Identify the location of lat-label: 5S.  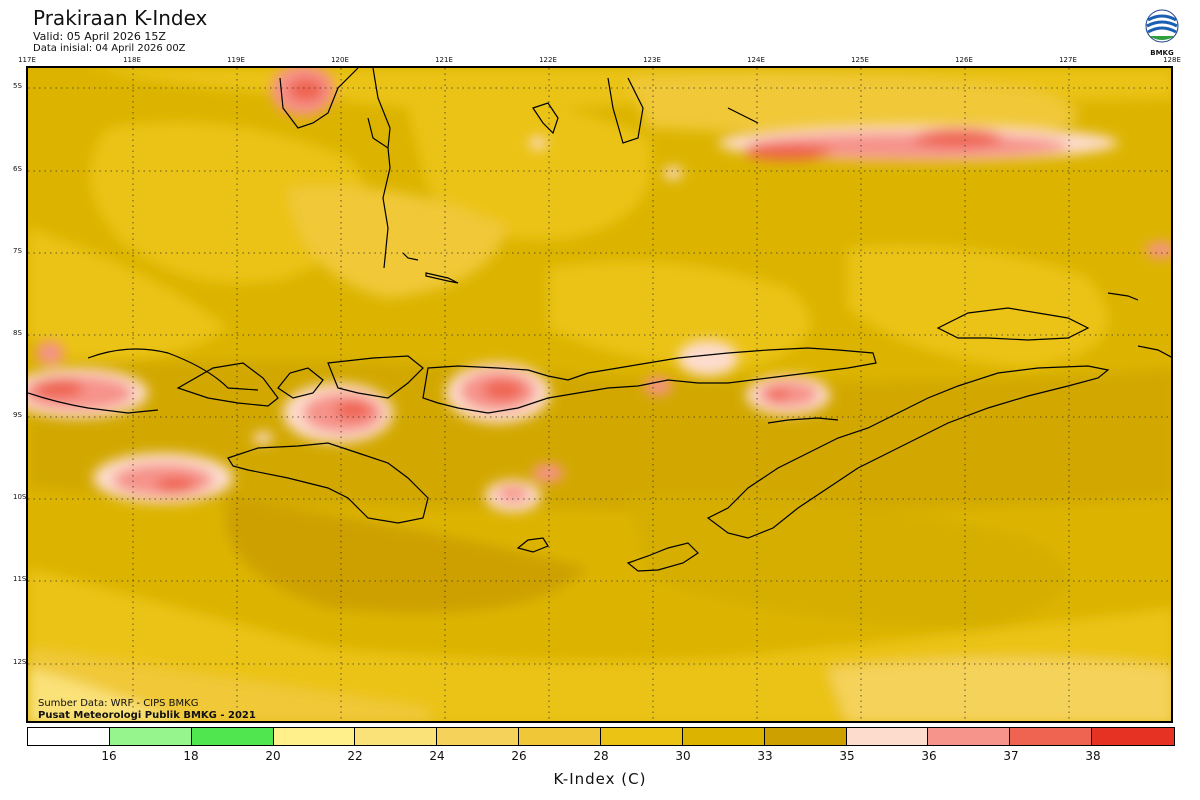
(17, 86).